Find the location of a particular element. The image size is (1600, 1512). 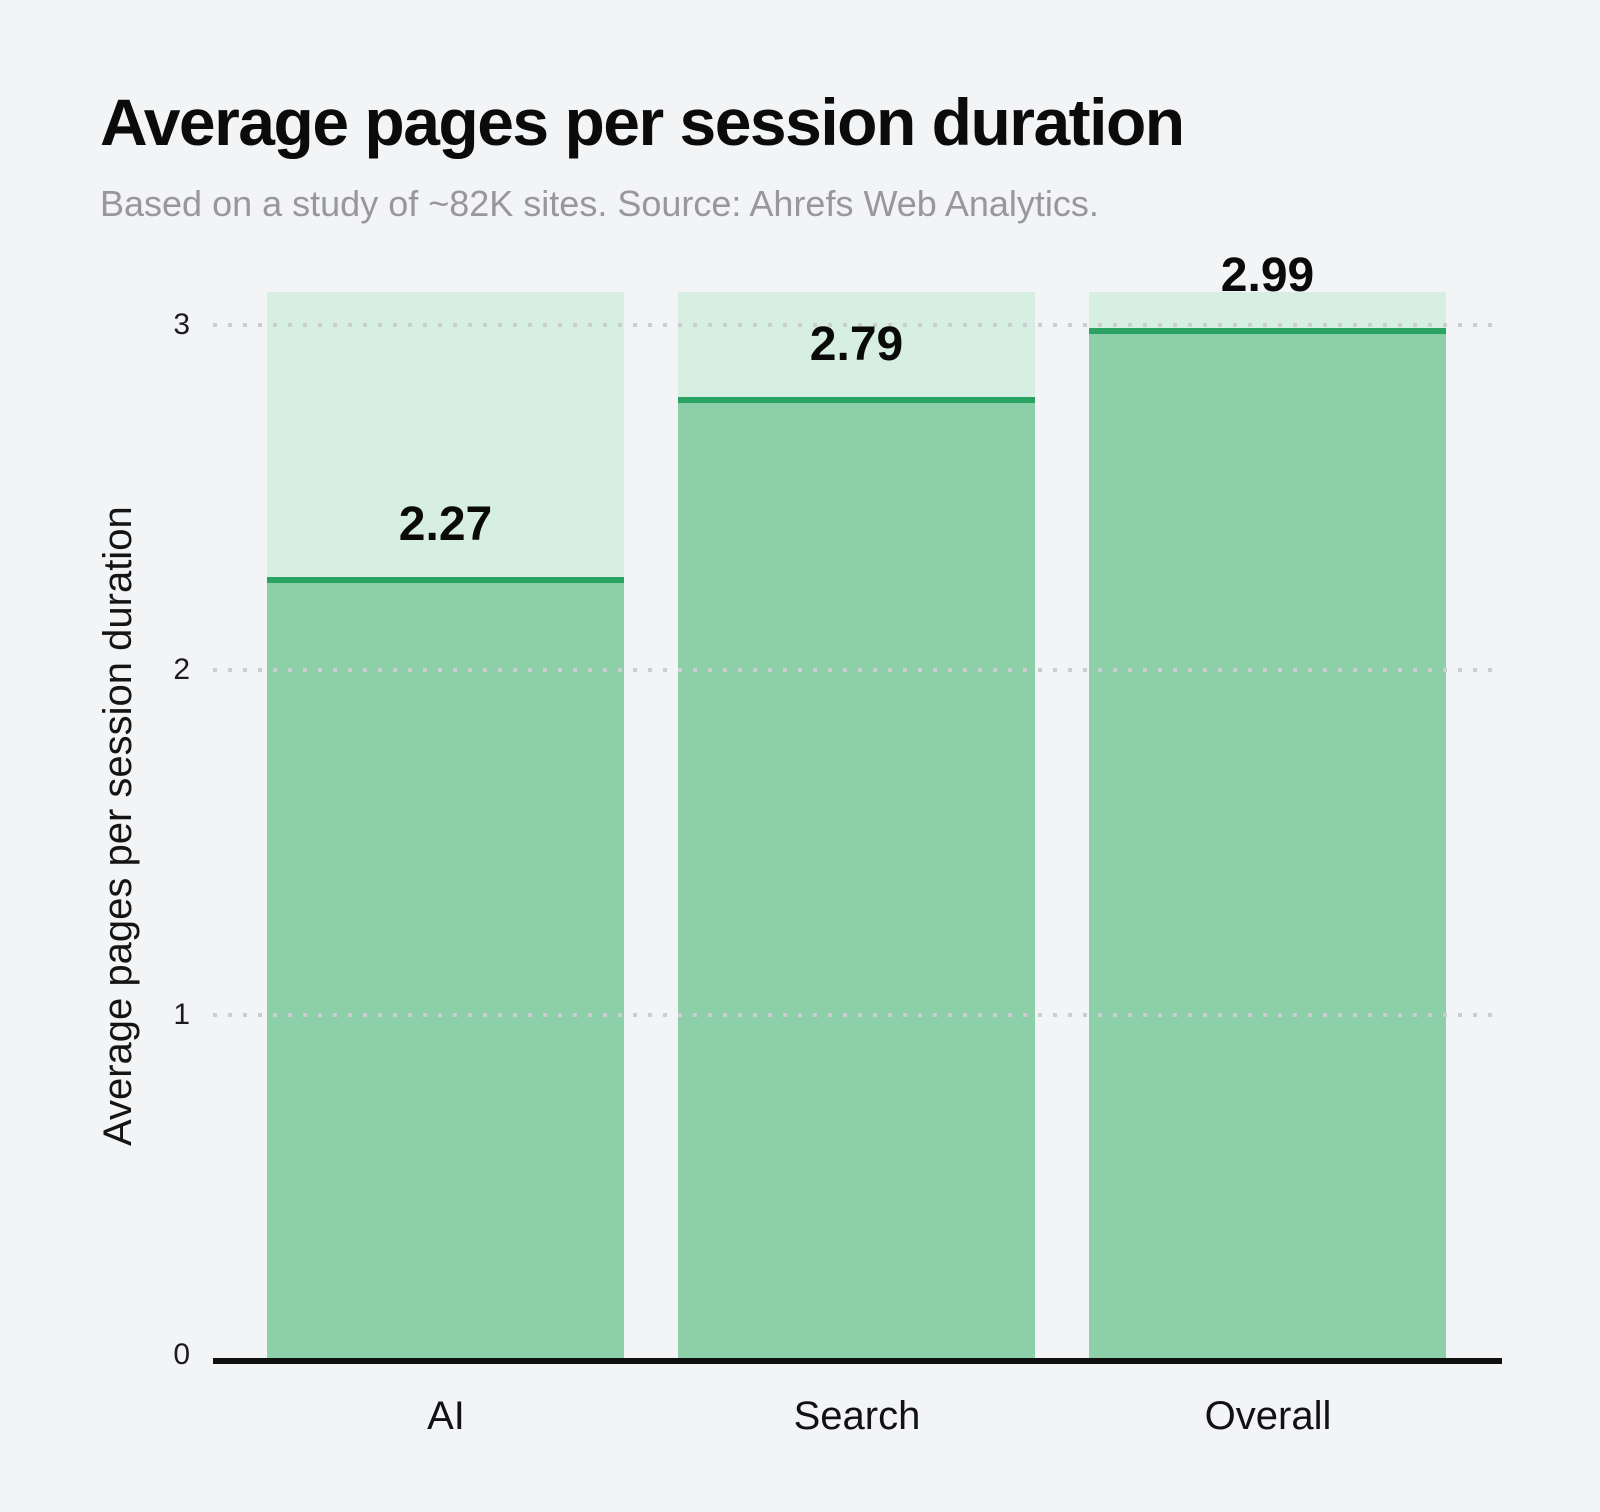

y-tick-1: 1 is located at coordinates (181, 1014).